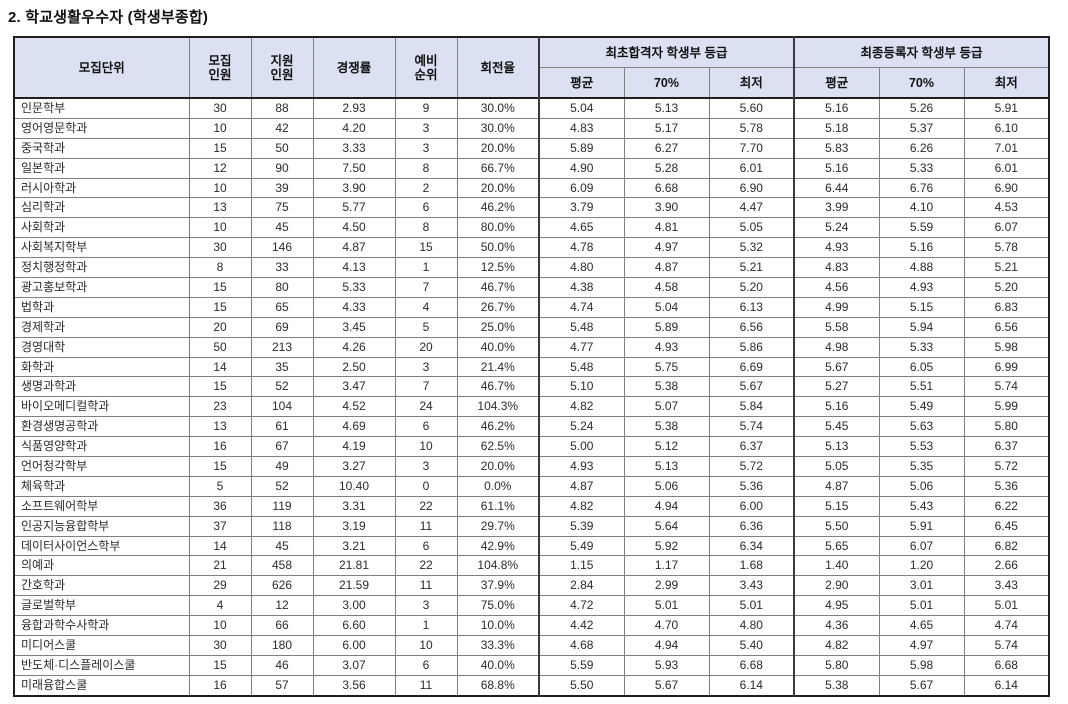 The image size is (1068, 704). Describe the element at coordinates (751, 685) in the screenshot. I see `value-cell: 6.14` at that location.